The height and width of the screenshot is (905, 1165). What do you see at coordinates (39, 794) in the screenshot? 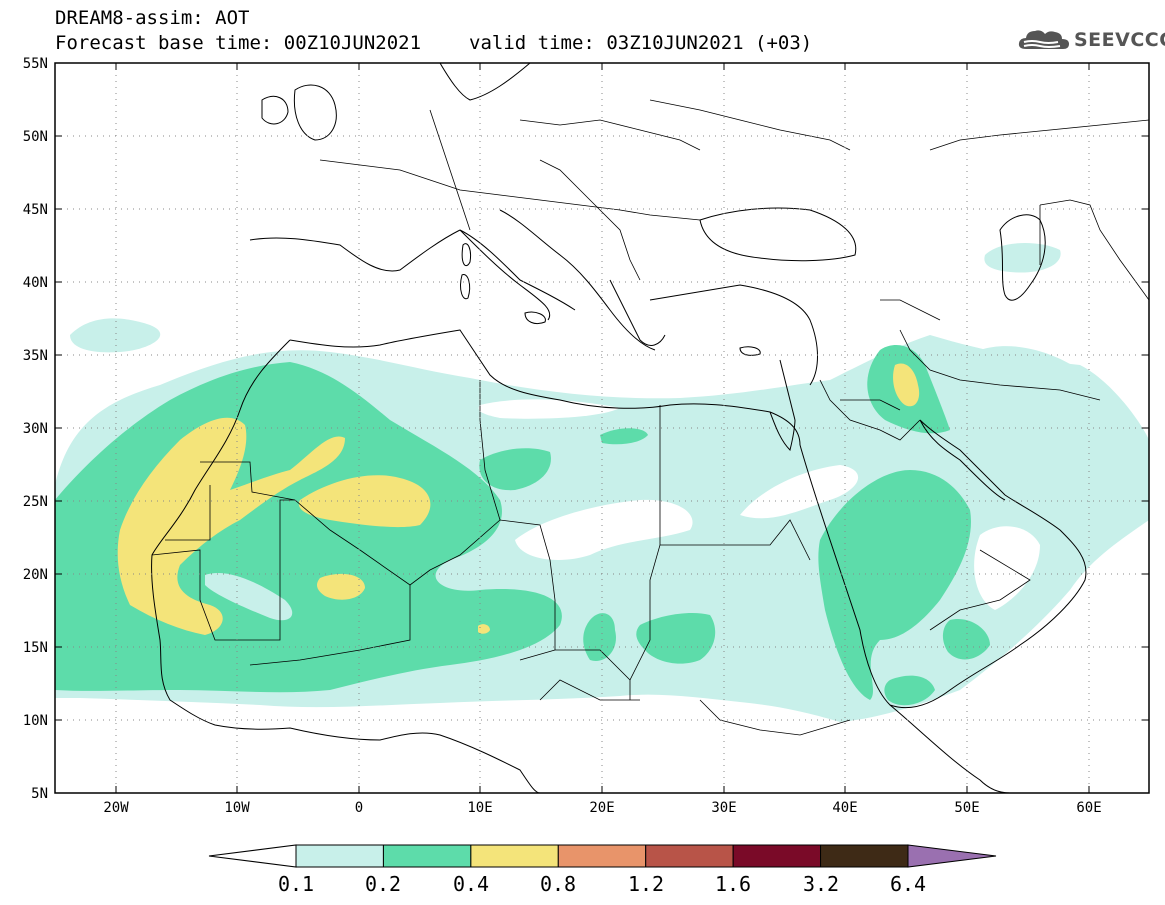
I see `lat-label: 5N` at bounding box center [39, 794].